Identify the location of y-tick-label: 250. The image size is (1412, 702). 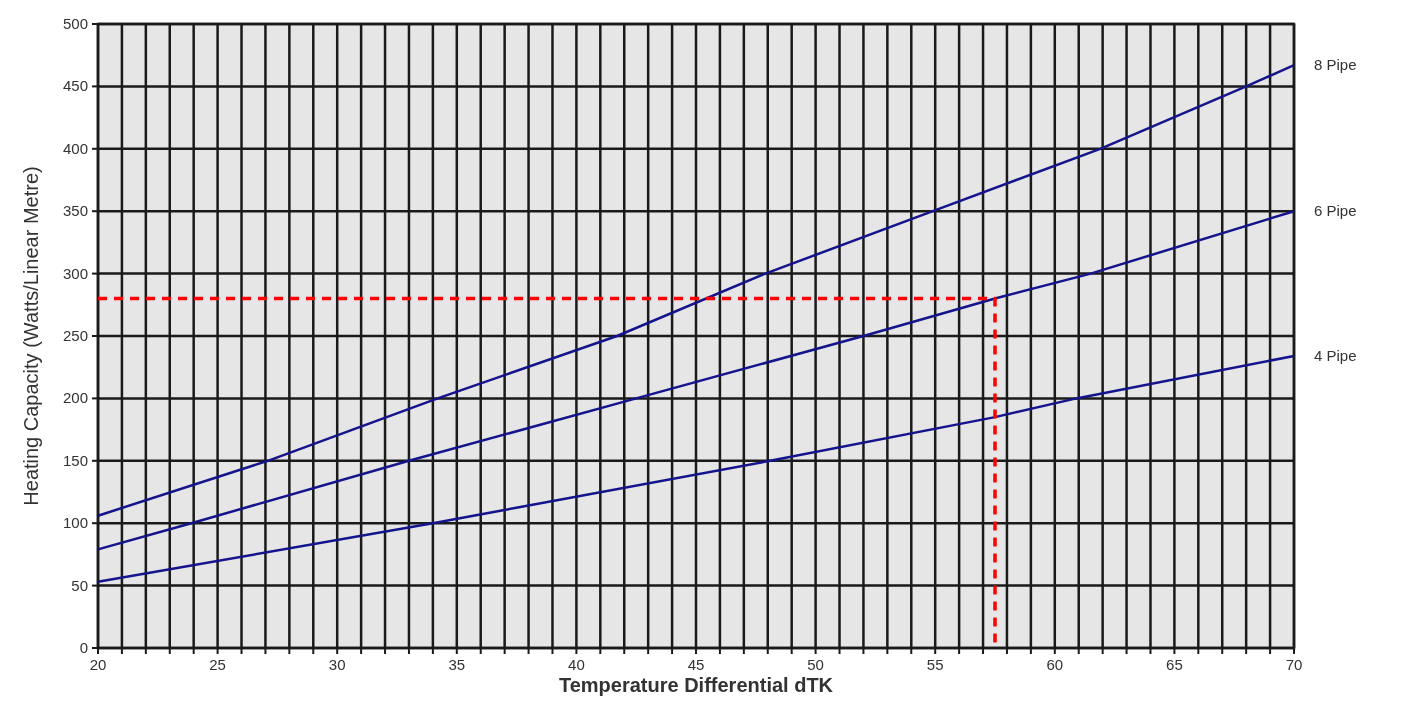
(75, 335).